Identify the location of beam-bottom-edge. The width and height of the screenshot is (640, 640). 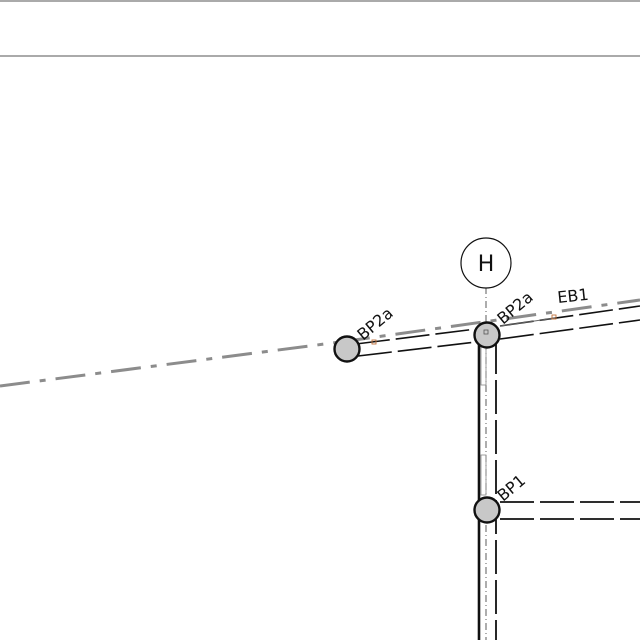
(417, 349).